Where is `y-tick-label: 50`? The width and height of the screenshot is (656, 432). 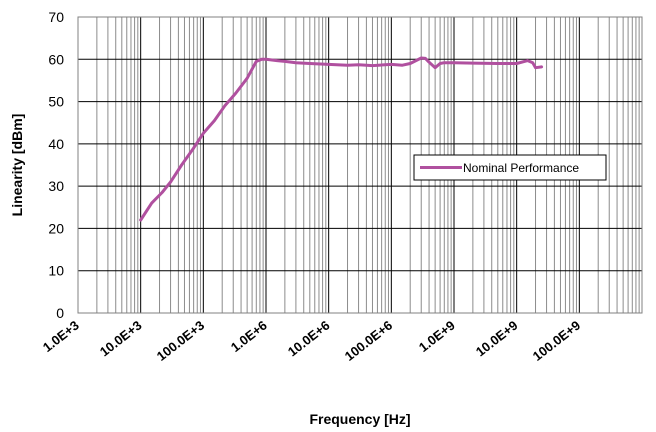 y-tick-label: 50 is located at coordinates (56, 102).